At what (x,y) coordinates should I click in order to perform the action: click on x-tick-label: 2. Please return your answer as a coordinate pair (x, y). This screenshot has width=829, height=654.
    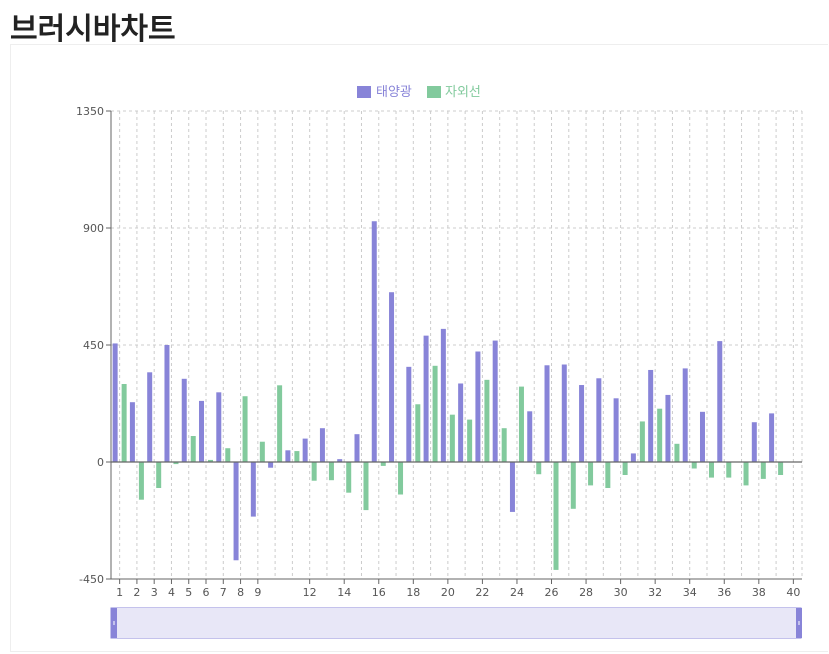
    Looking at the image, I should click on (136, 592).